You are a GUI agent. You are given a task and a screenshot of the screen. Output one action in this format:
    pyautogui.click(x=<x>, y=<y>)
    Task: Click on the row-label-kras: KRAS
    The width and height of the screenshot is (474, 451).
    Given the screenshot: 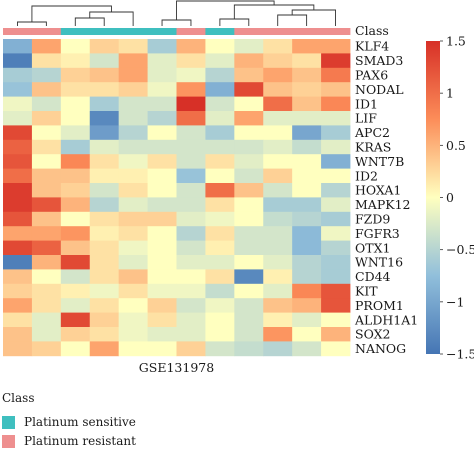 What is the action you would take?
    pyautogui.click(x=373, y=147)
    